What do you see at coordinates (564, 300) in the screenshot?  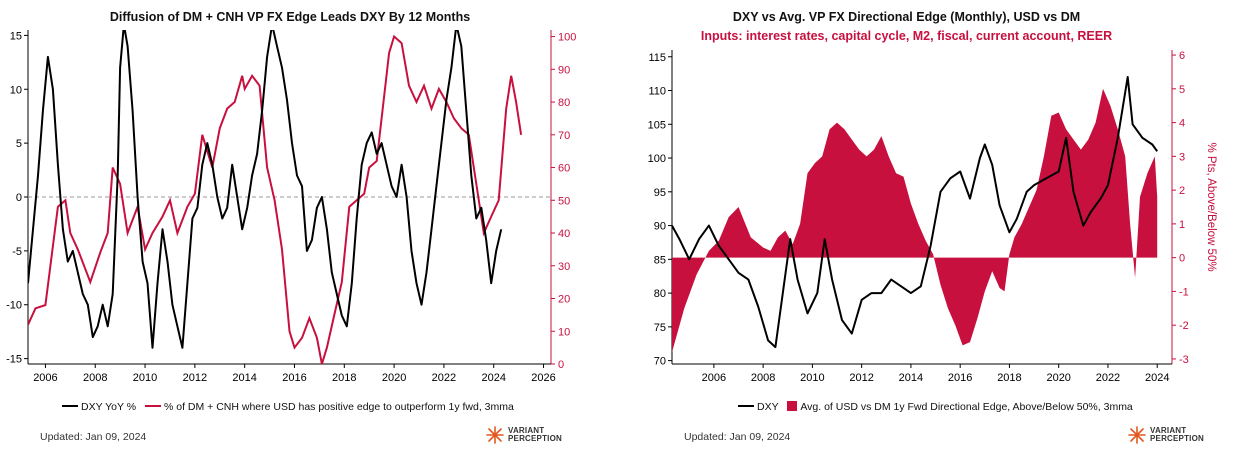 I see `y-right-tick-label: 20` at bounding box center [564, 300].